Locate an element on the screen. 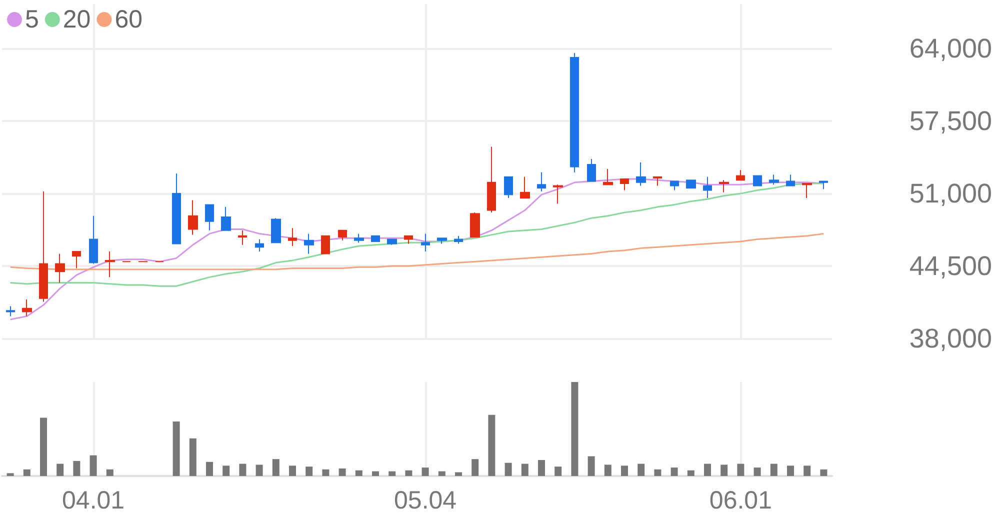  legend-label: 60 is located at coordinates (128, 20).